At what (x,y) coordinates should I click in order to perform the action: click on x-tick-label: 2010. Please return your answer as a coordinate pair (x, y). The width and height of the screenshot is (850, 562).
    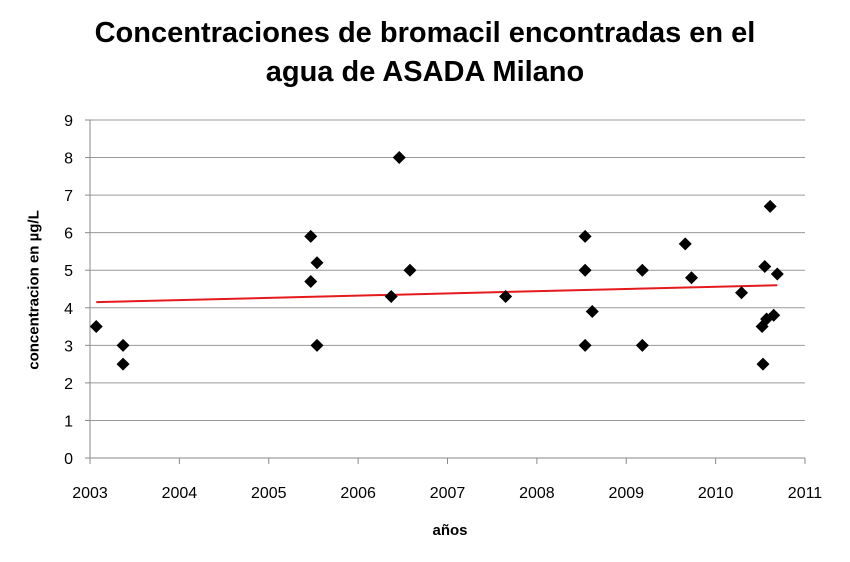
    Looking at the image, I should click on (716, 493).